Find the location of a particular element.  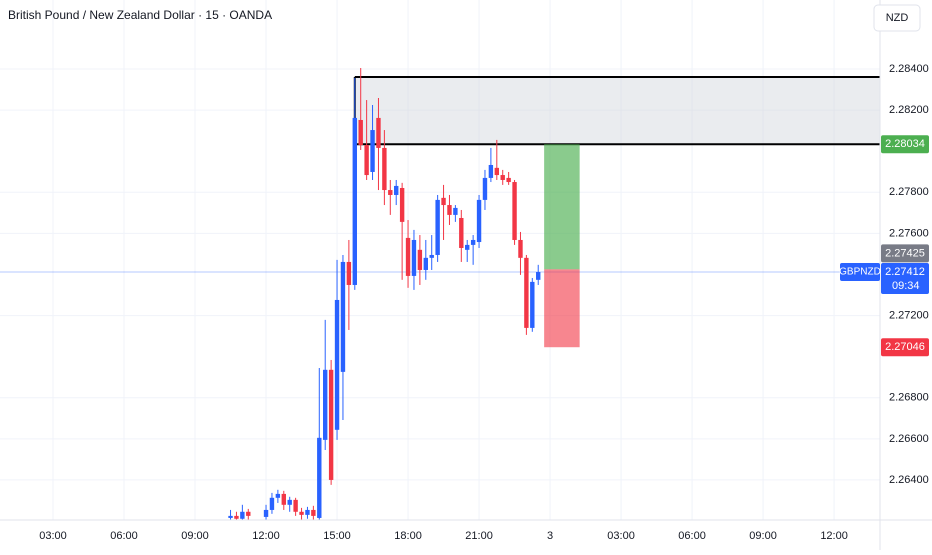

target-label: 2.28034 is located at coordinates (905, 144).